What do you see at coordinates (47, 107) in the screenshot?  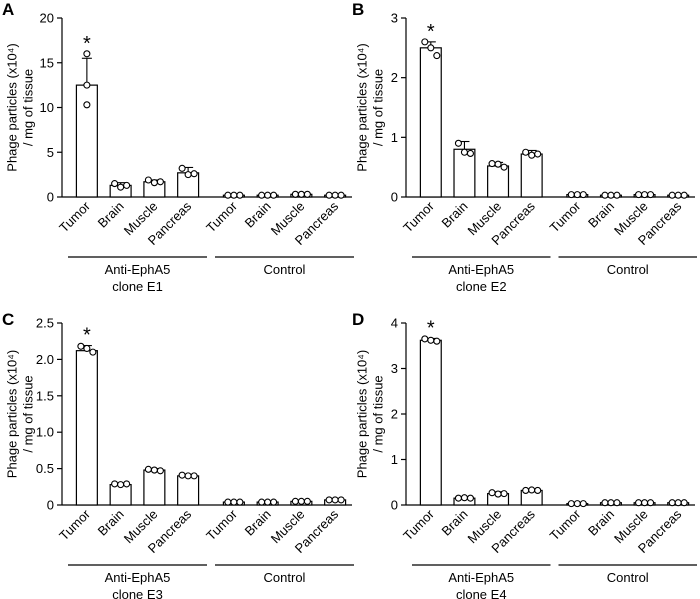 I see `y-tick-label: 10` at bounding box center [47, 107].